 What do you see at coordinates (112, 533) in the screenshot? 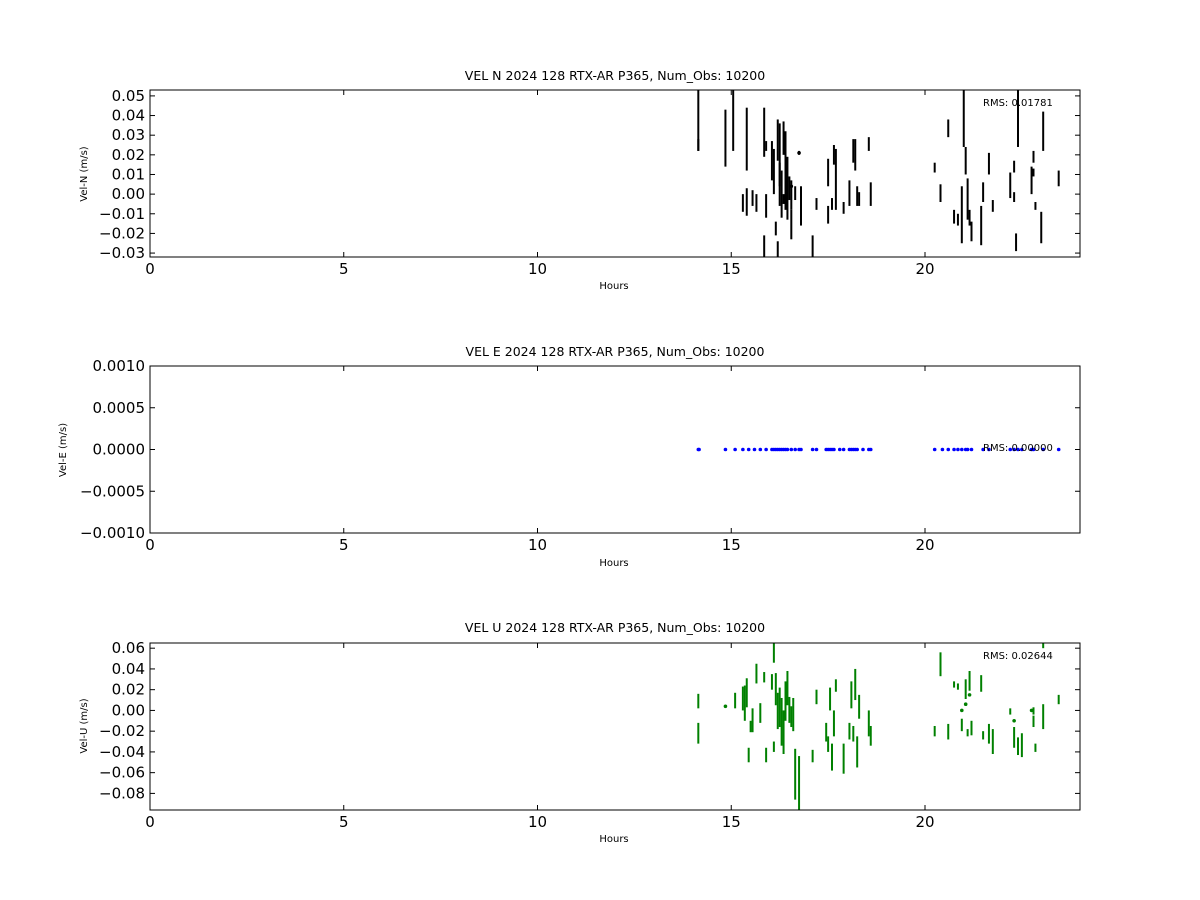
I see `y-tick-label: −0.0010` at bounding box center [112, 533].